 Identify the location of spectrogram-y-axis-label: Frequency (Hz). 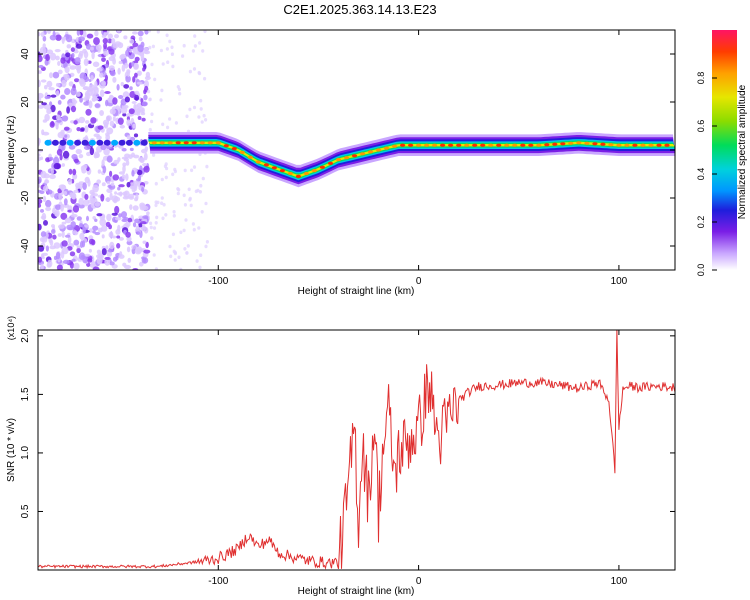
(11, 150).